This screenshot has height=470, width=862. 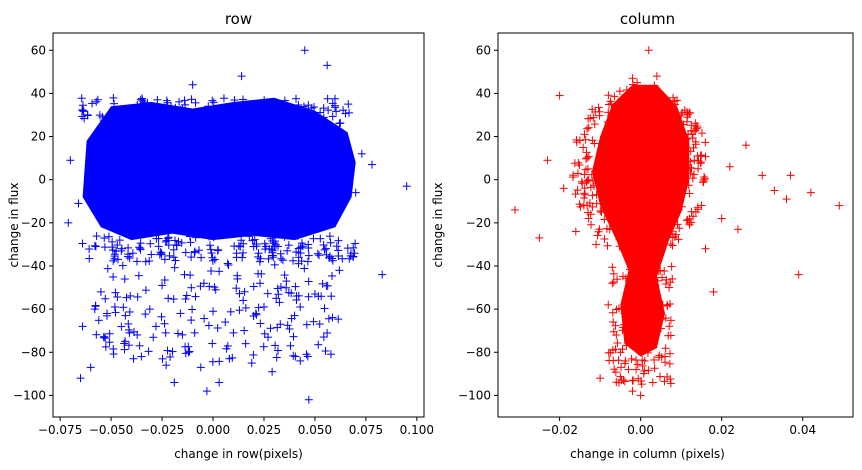 I want to click on y-tick-label: −60, so click(x=478, y=309).